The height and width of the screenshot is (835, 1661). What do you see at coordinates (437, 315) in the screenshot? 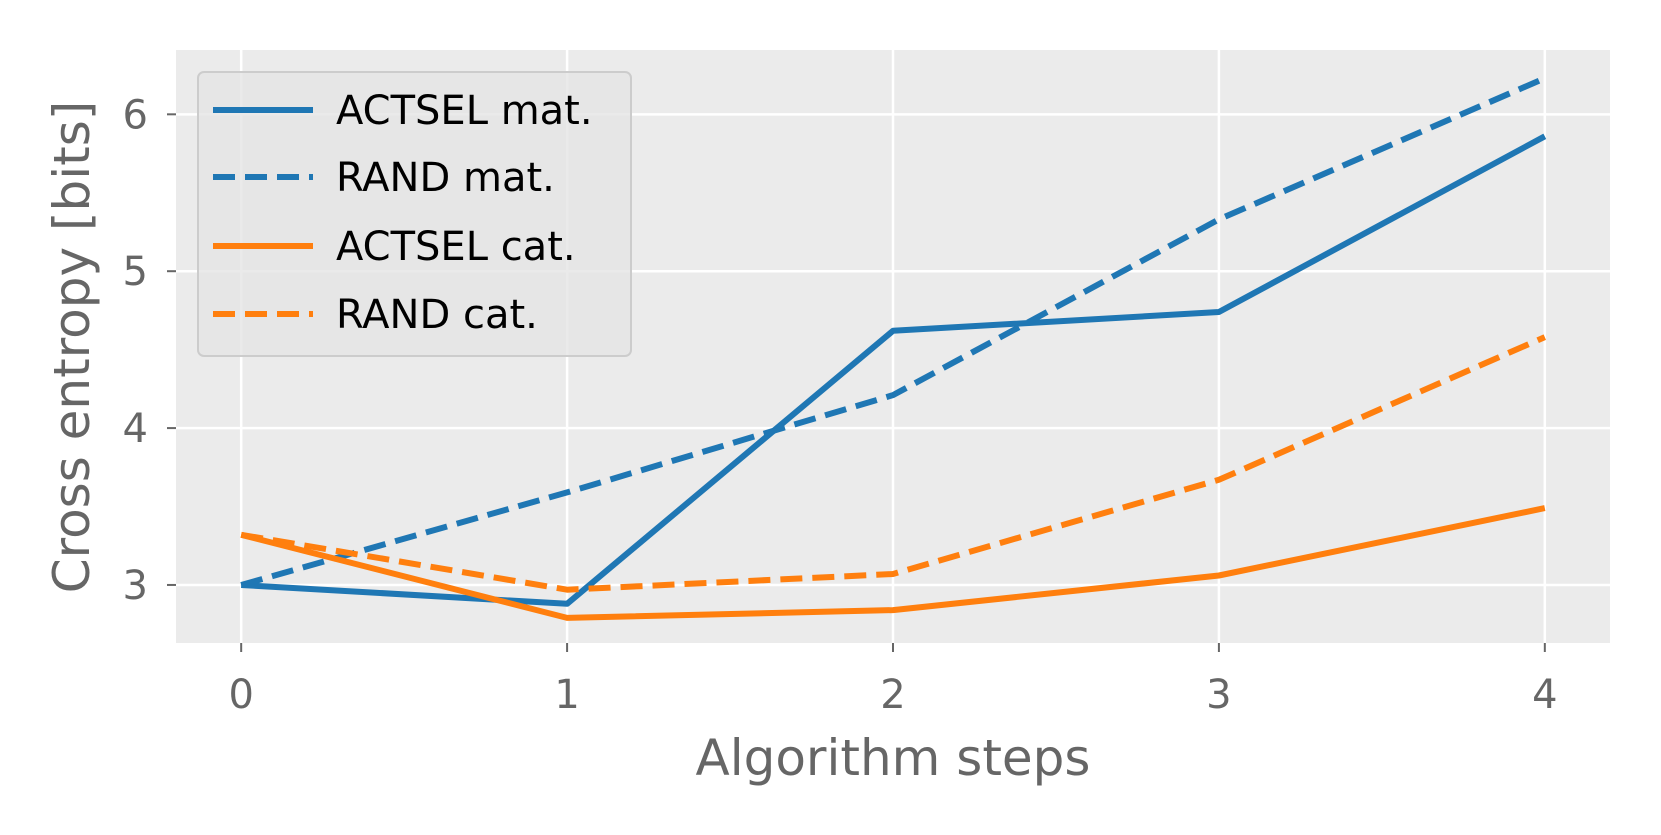
I see `legend-label-rand-cat: RAND cat.` at bounding box center [437, 315].